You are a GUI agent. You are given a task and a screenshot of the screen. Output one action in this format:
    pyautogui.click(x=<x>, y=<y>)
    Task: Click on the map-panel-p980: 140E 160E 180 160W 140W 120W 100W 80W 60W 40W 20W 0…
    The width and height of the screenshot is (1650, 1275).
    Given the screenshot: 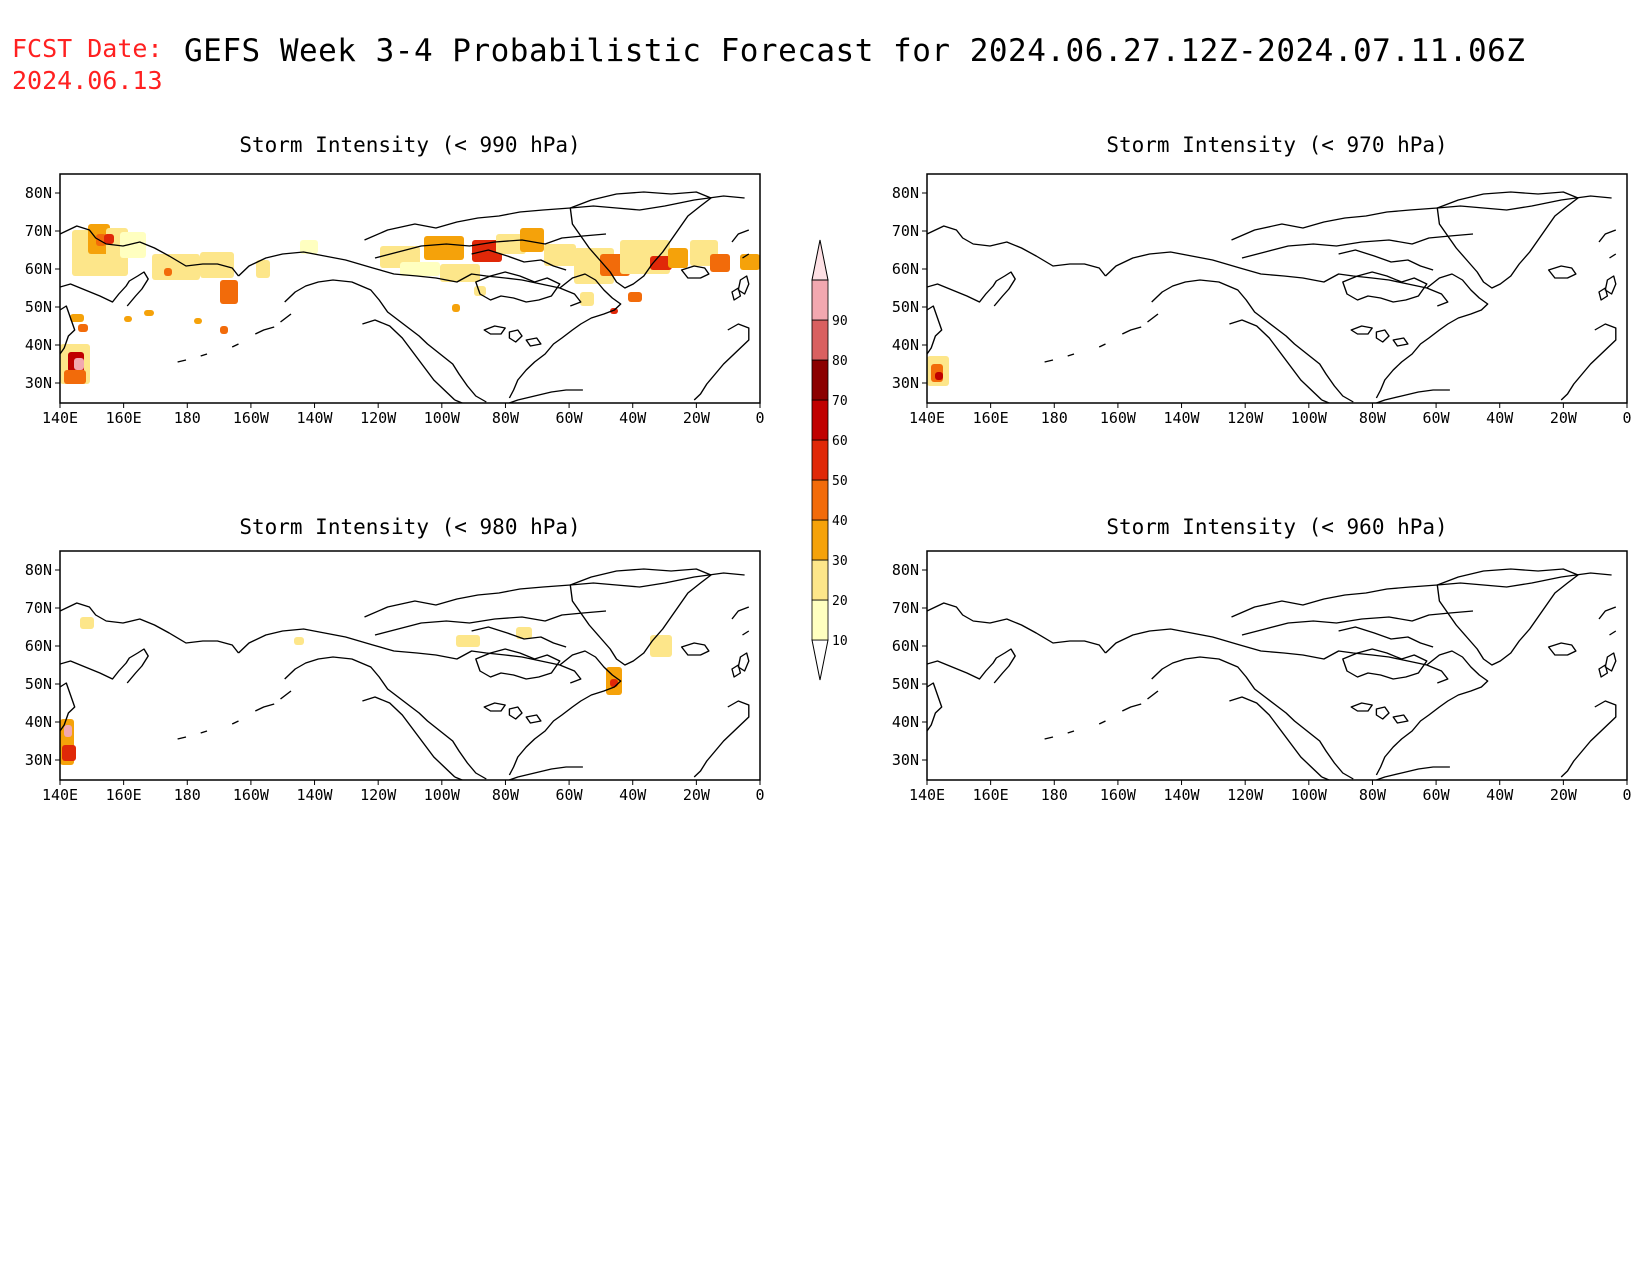 What is the action you would take?
    pyautogui.click(x=395, y=677)
    